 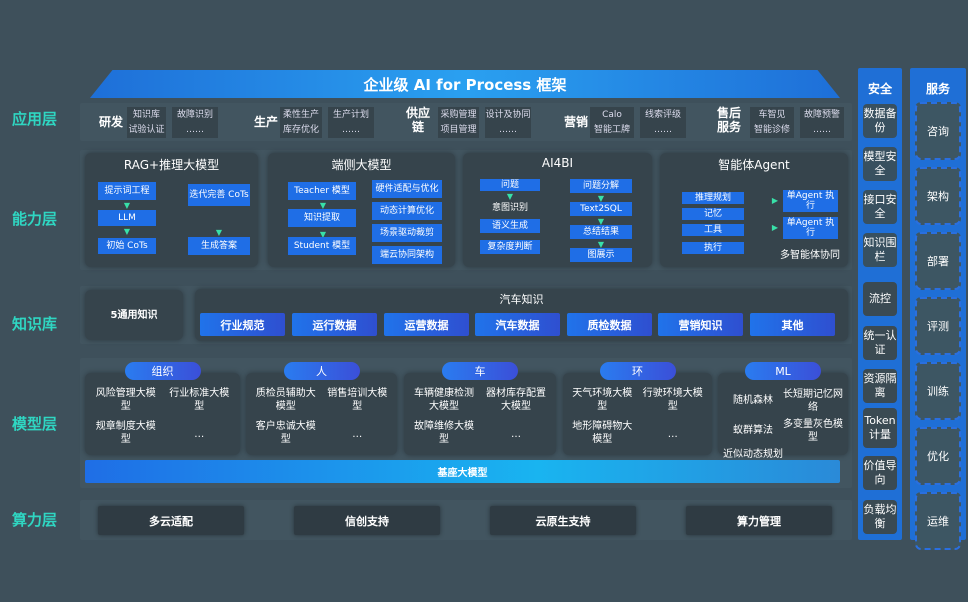 What do you see at coordinates (609, 324) in the screenshot?
I see `knowledge-item: 质检数据` at bounding box center [609, 324].